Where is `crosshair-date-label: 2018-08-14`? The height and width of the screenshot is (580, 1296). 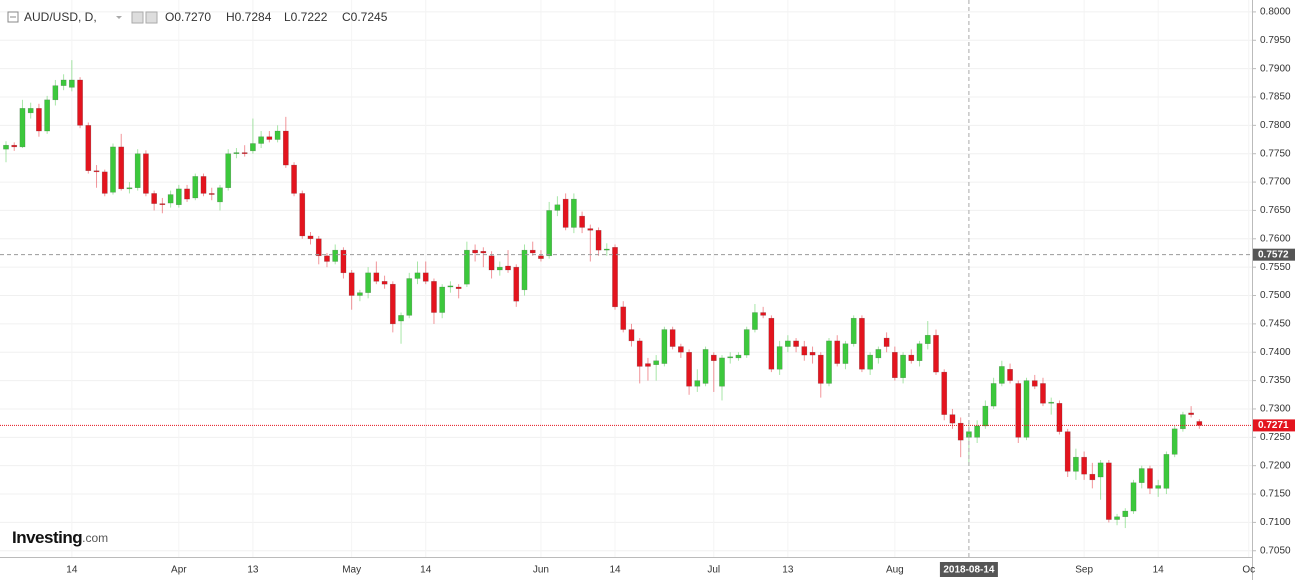 crosshair-date-label: 2018-08-14 is located at coordinates (969, 570).